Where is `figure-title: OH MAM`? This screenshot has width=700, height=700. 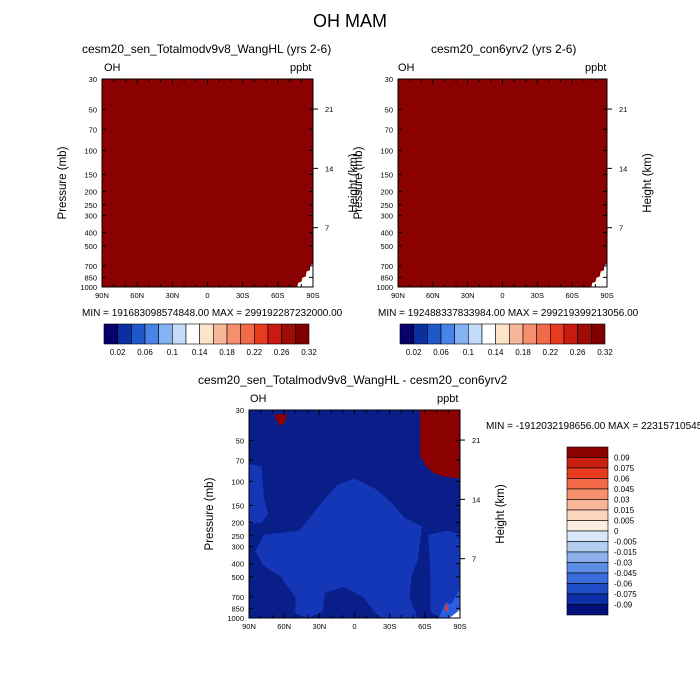
figure-title: OH MAM is located at coordinates (350, 21).